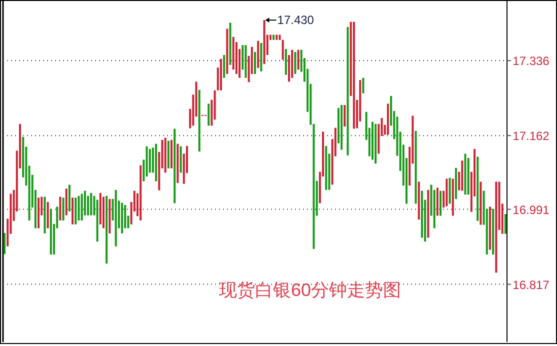  Describe the element at coordinates (531, 209) in the screenshot. I see `y-tick-label: 16.991` at that location.